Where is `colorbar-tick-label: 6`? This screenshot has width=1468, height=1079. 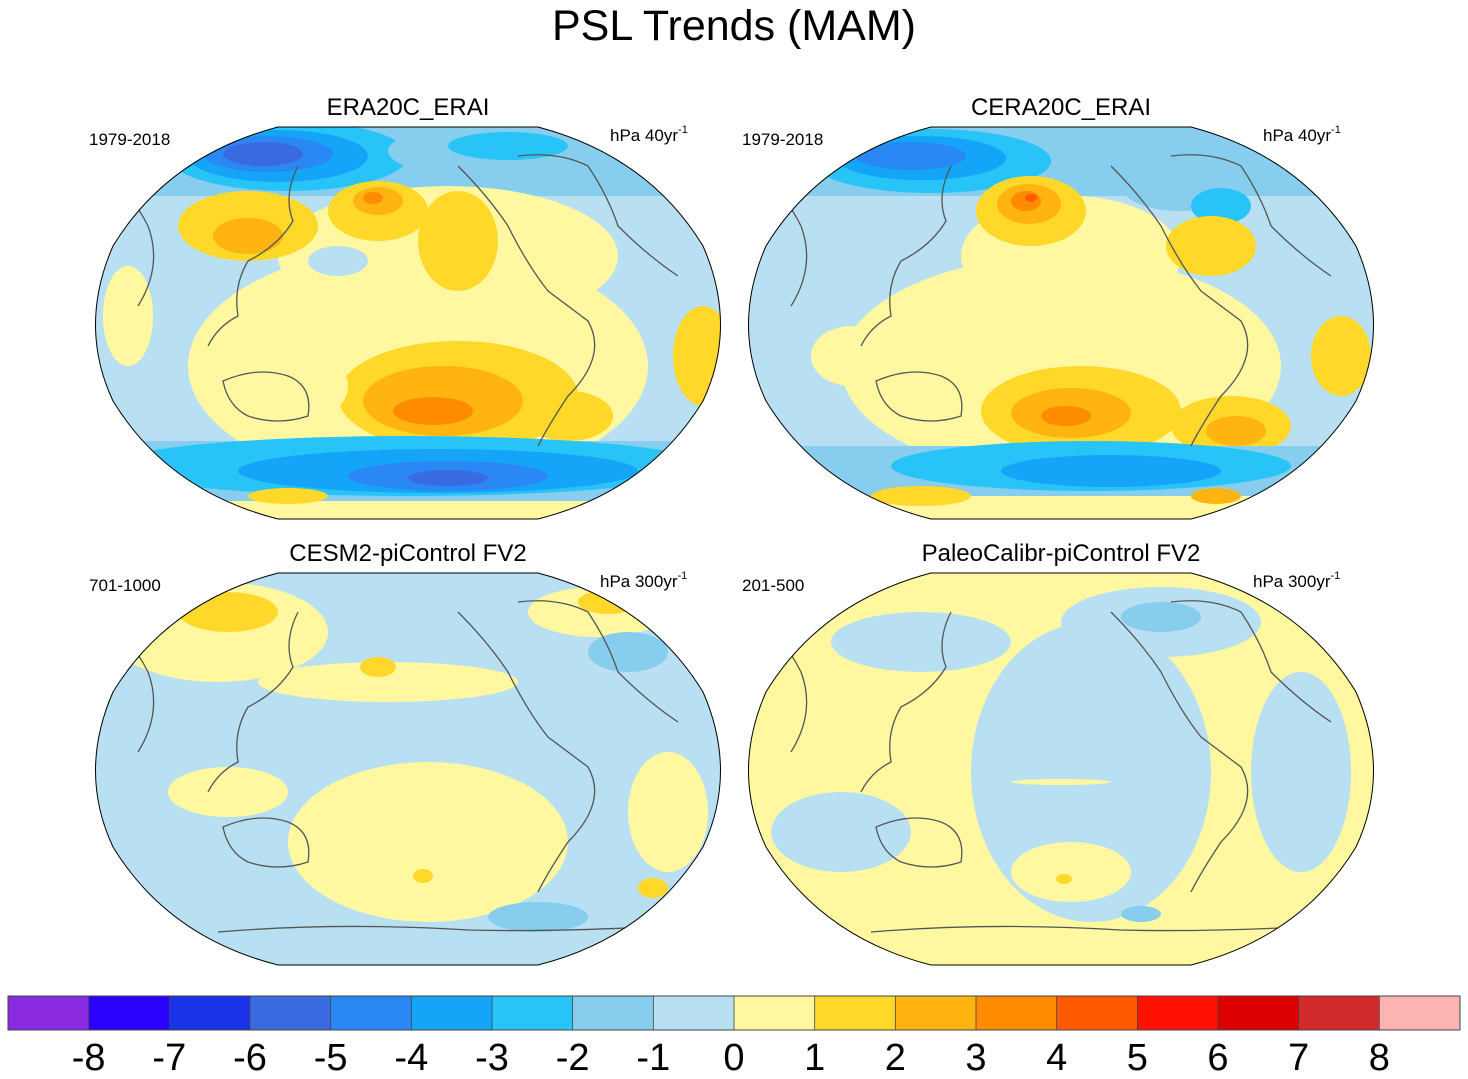 colorbar-tick-label: 6 is located at coordinates (1217, 1058).